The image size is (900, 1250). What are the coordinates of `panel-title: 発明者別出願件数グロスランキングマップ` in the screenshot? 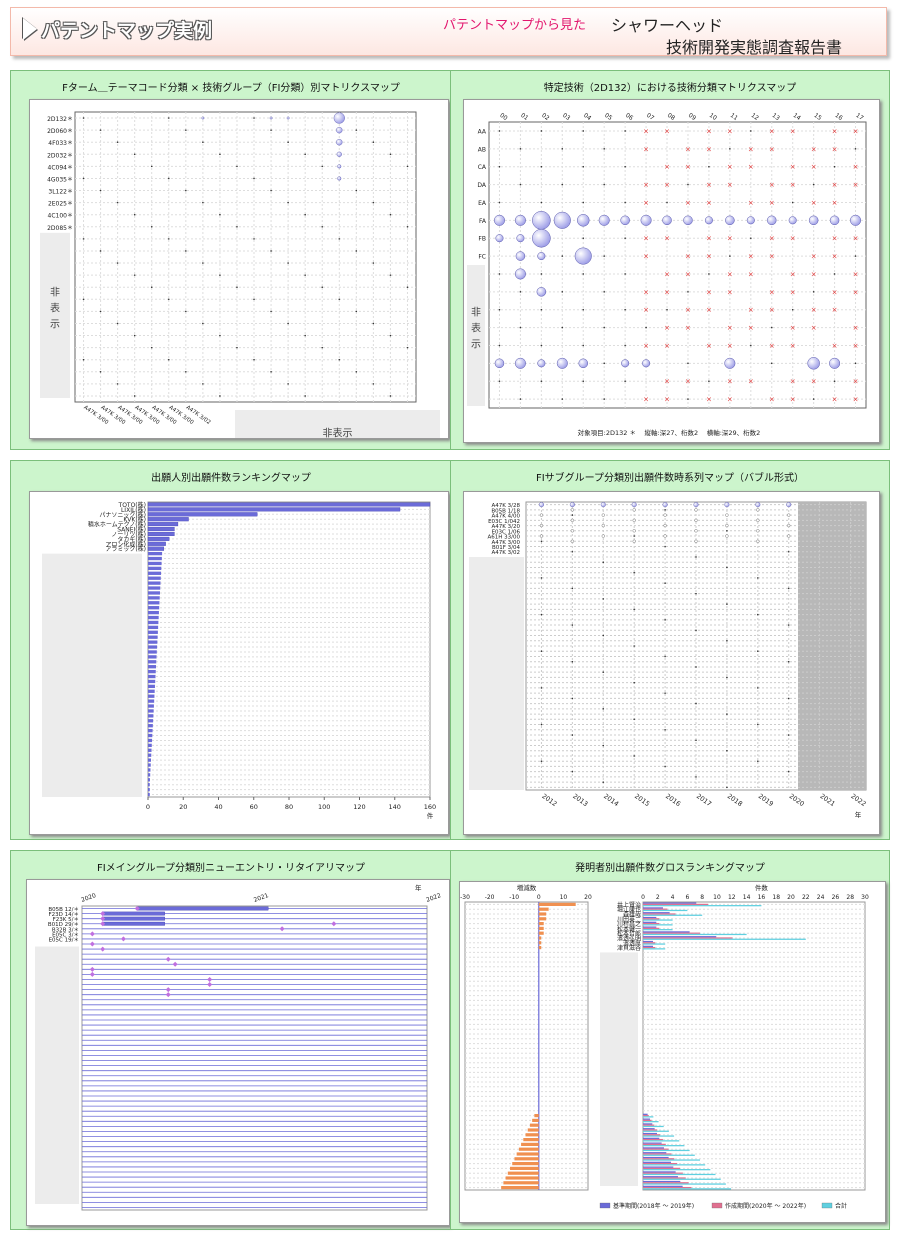 It's located at (670, 868).